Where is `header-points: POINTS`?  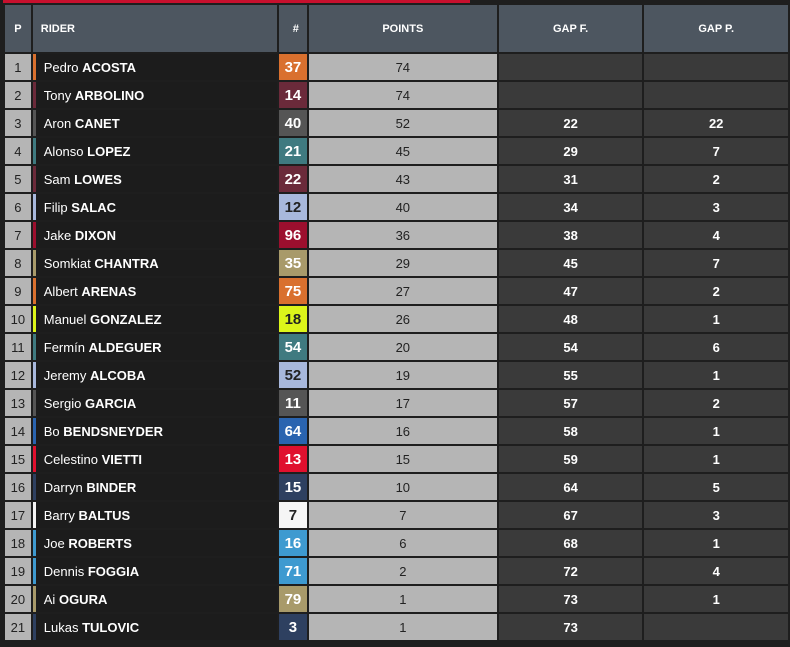
header-points: POINTS is located at coordinates (402, 28).